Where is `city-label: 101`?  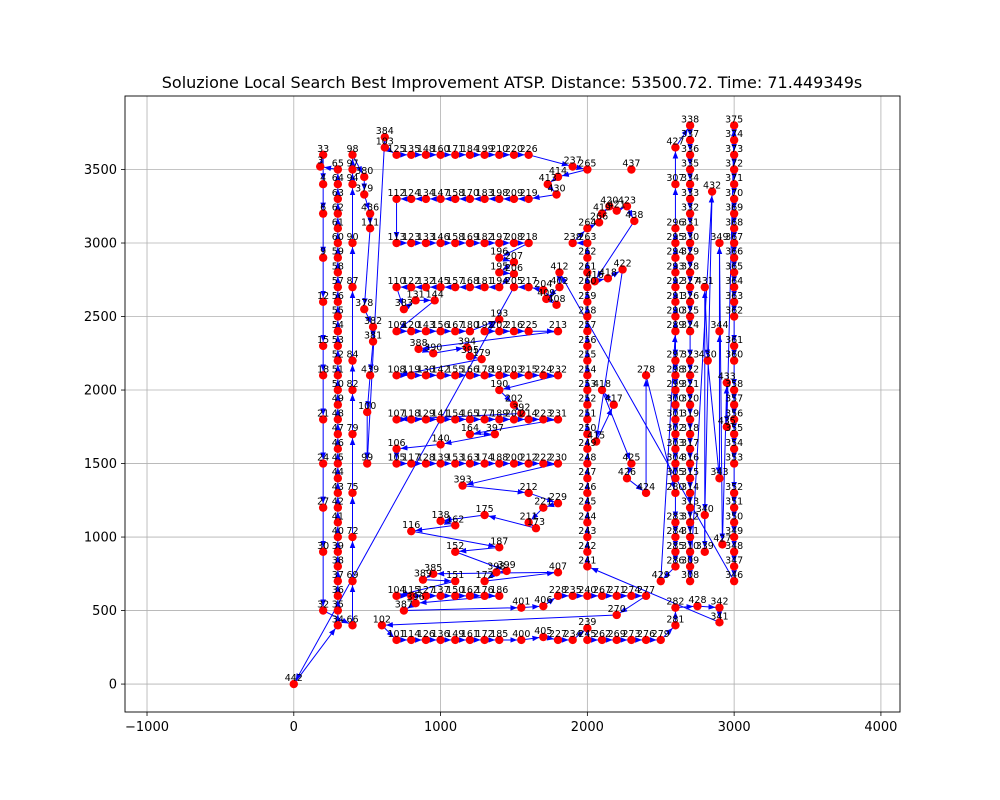 city-label: 101 is located at coordinates (396, 634).